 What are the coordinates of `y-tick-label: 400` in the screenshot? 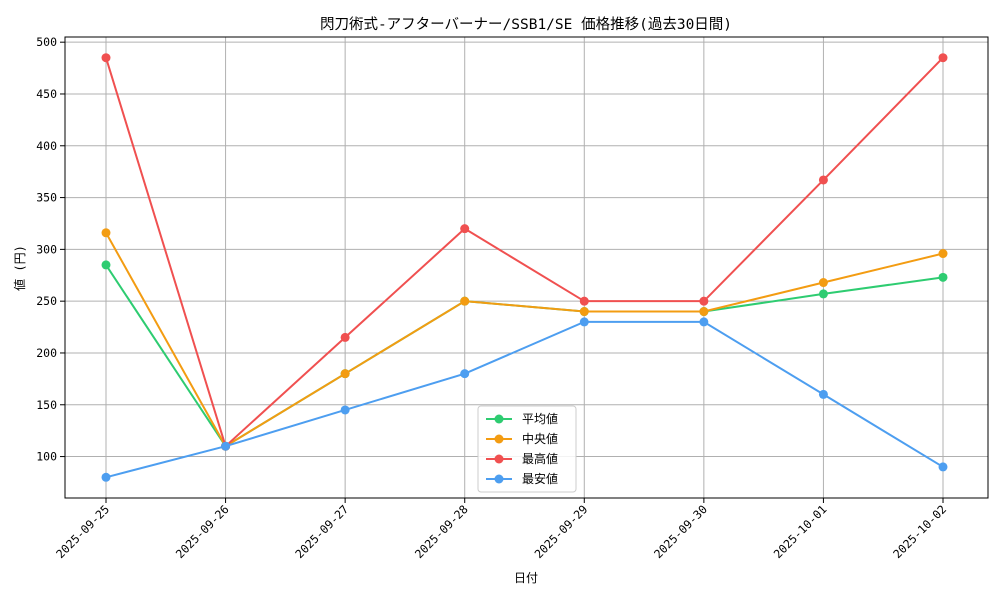 It's located at (46, 146).